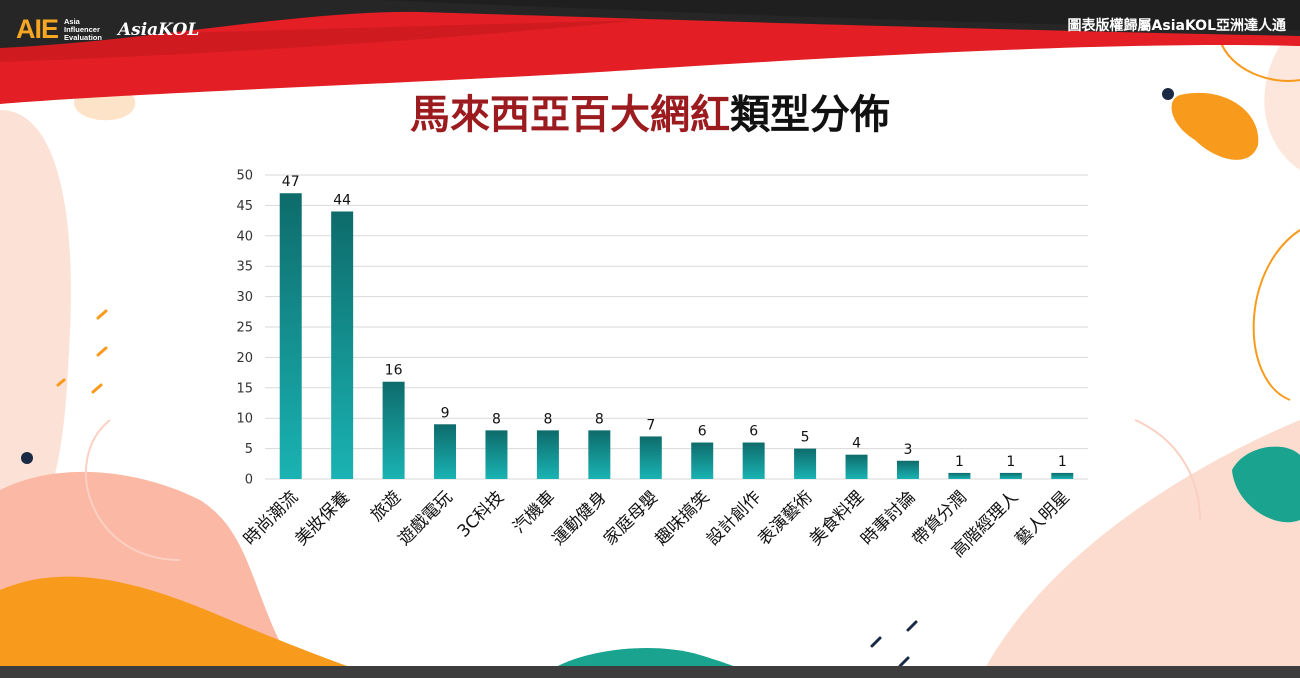 Image resolution: width=1300 pixels, height=678 pixels. What do you see at coordinates (631, 518) in the screenshot?
I see `x-tick-label: 家庭母嬰` at bounding box center [631, 518].